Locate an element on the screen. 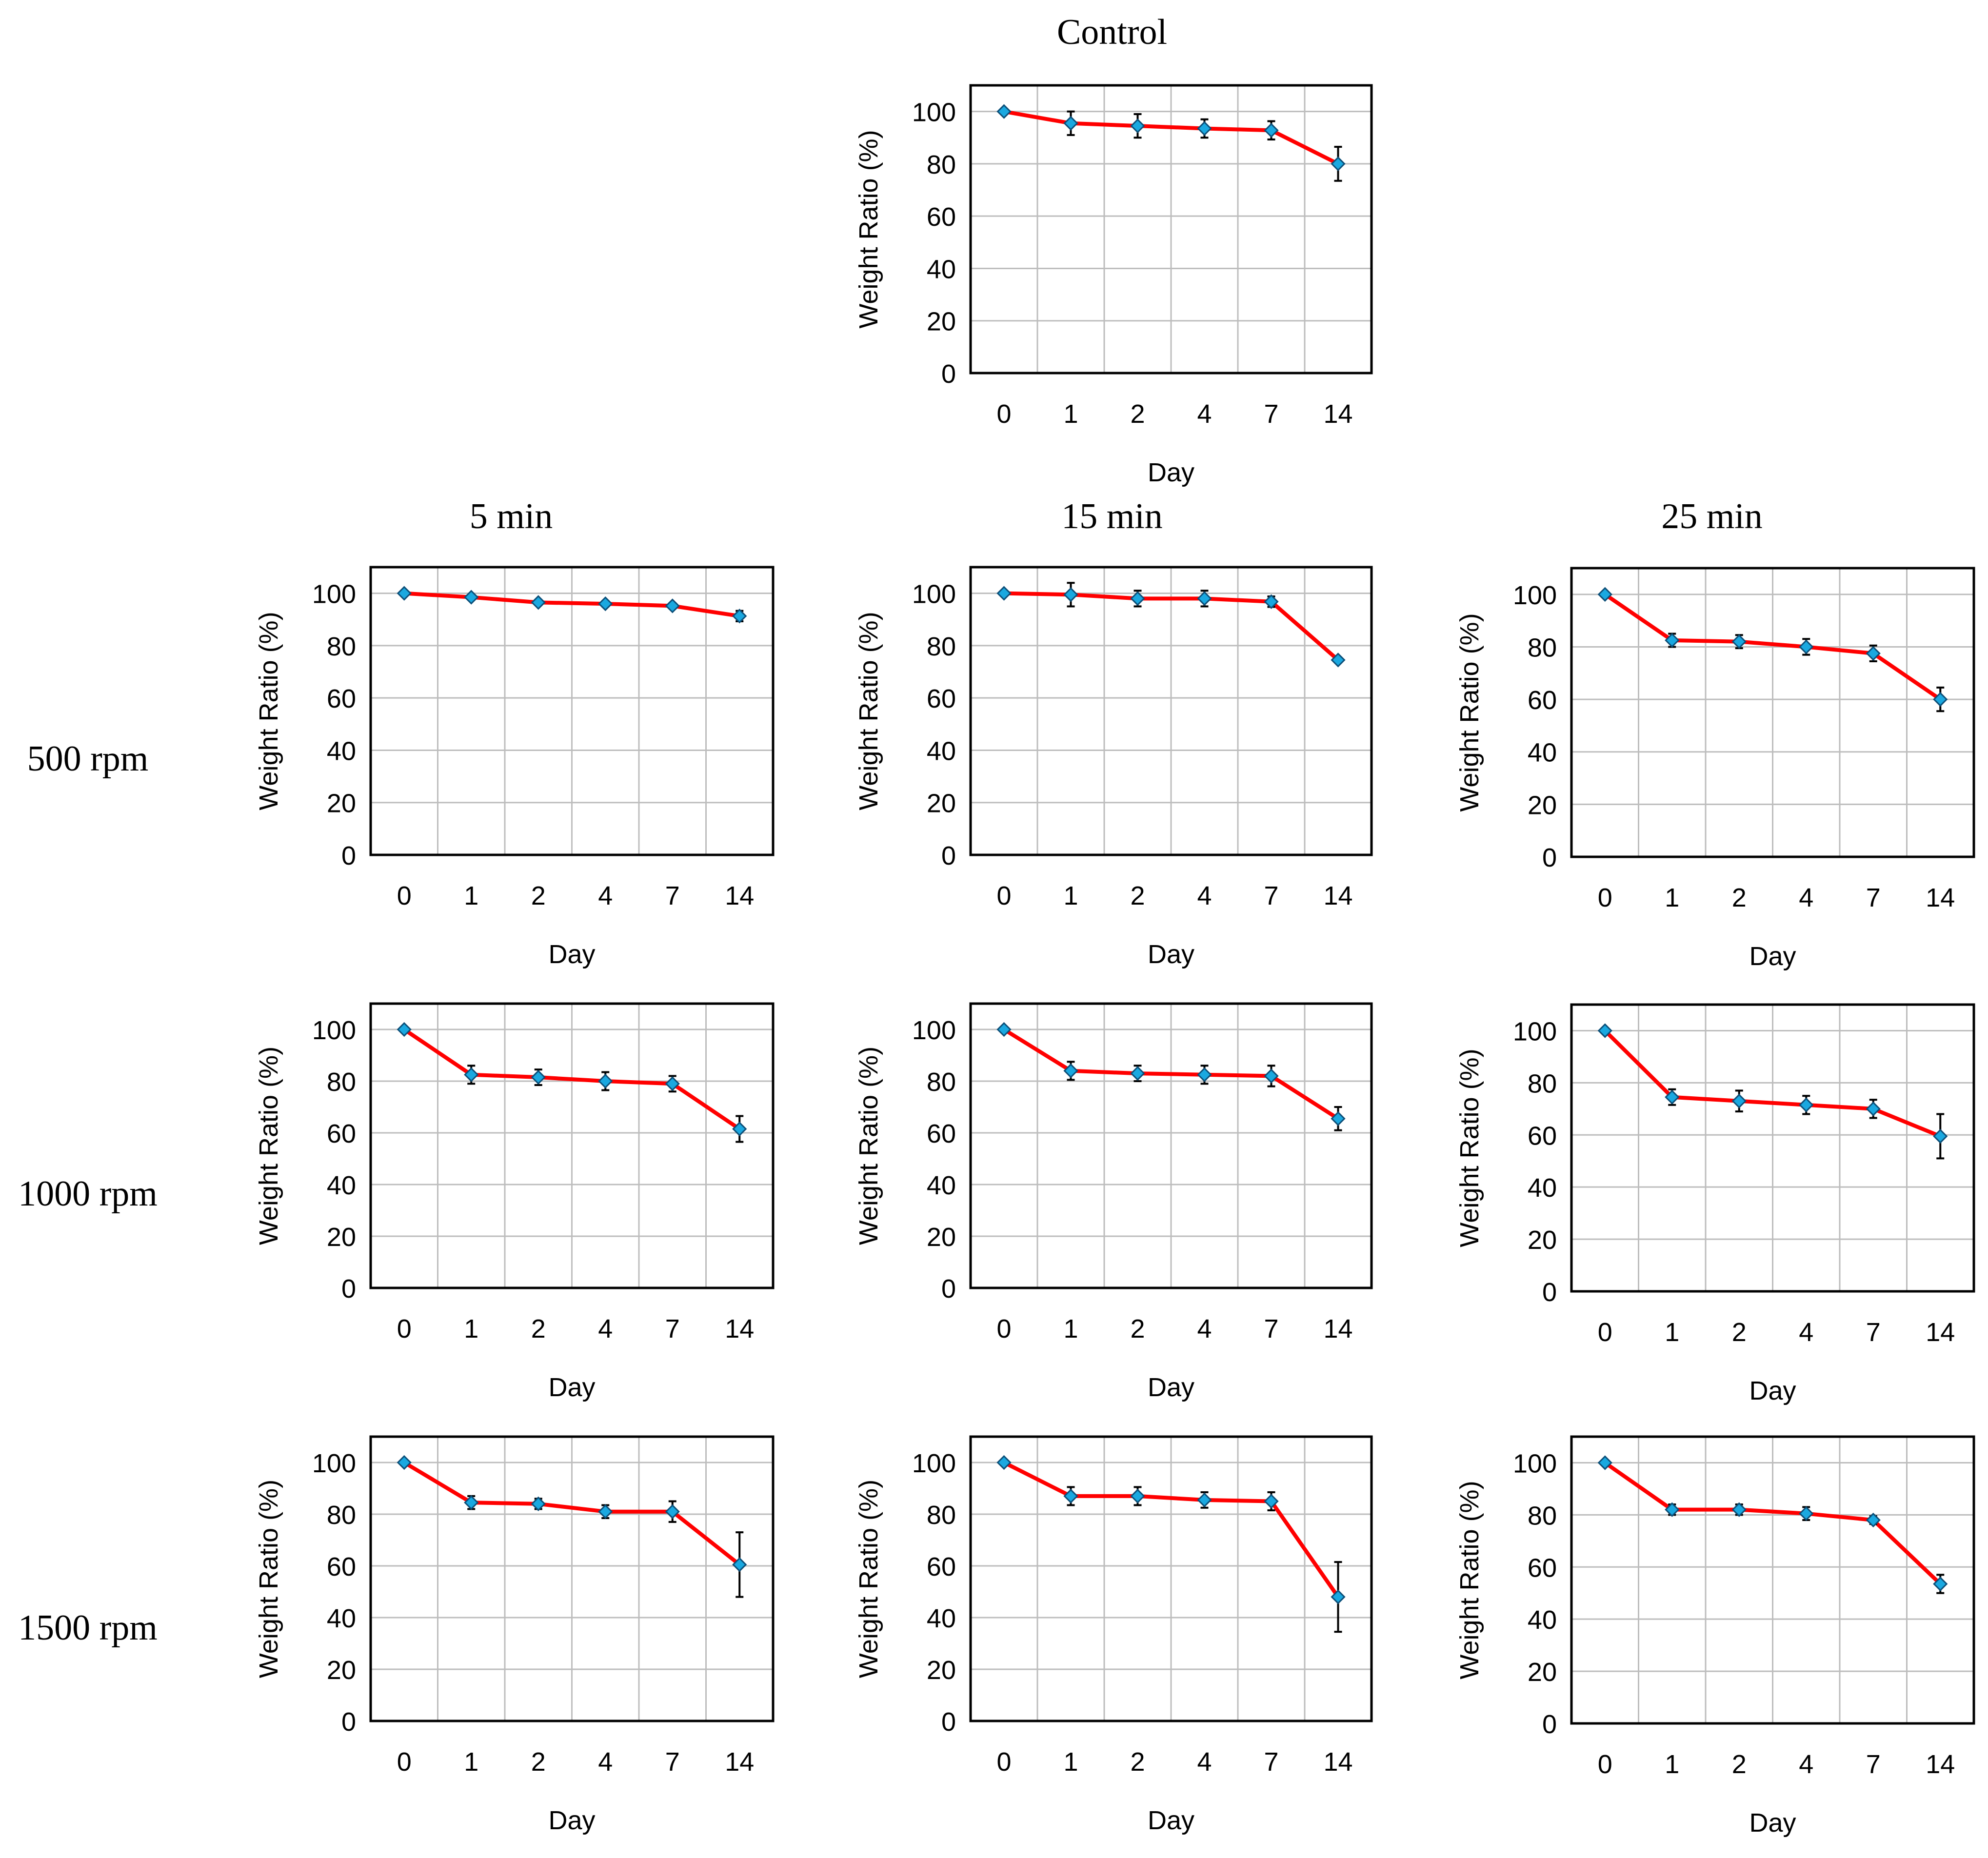 This screenshot has width=1988, height=1858. chart-500rpm-5min-series-line is located at coordinates (572, 605).